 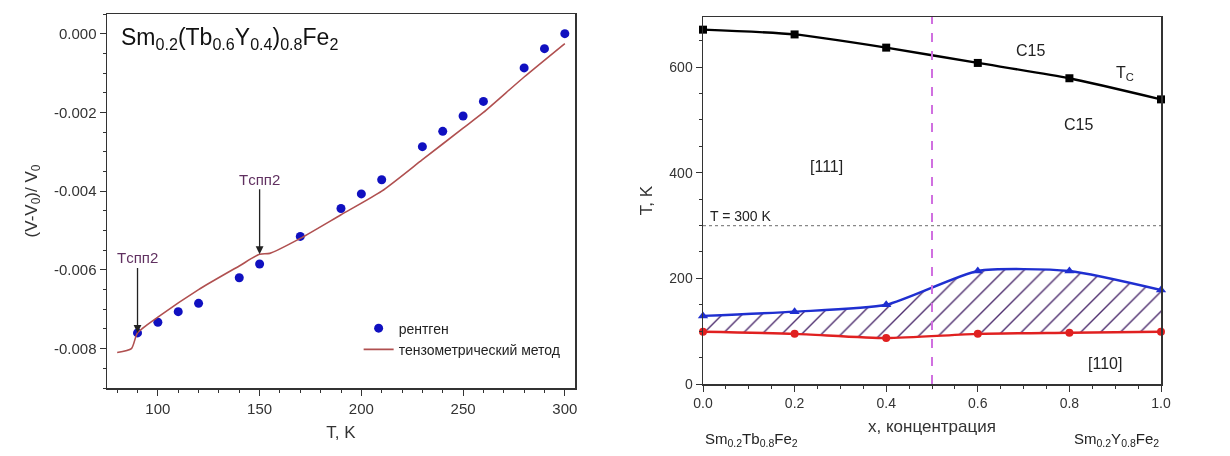 I want to click on y-tick-label: 400, so click(x=681, y=172).